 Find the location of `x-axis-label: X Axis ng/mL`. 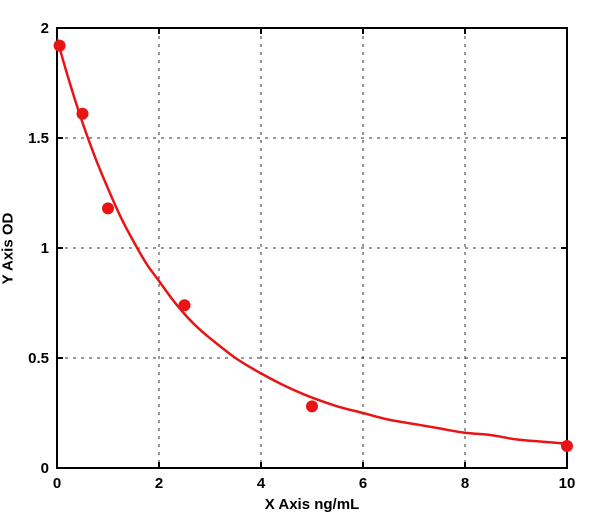

x-axis-label: X Axis ng/mL is located at coordinates (312, 504).